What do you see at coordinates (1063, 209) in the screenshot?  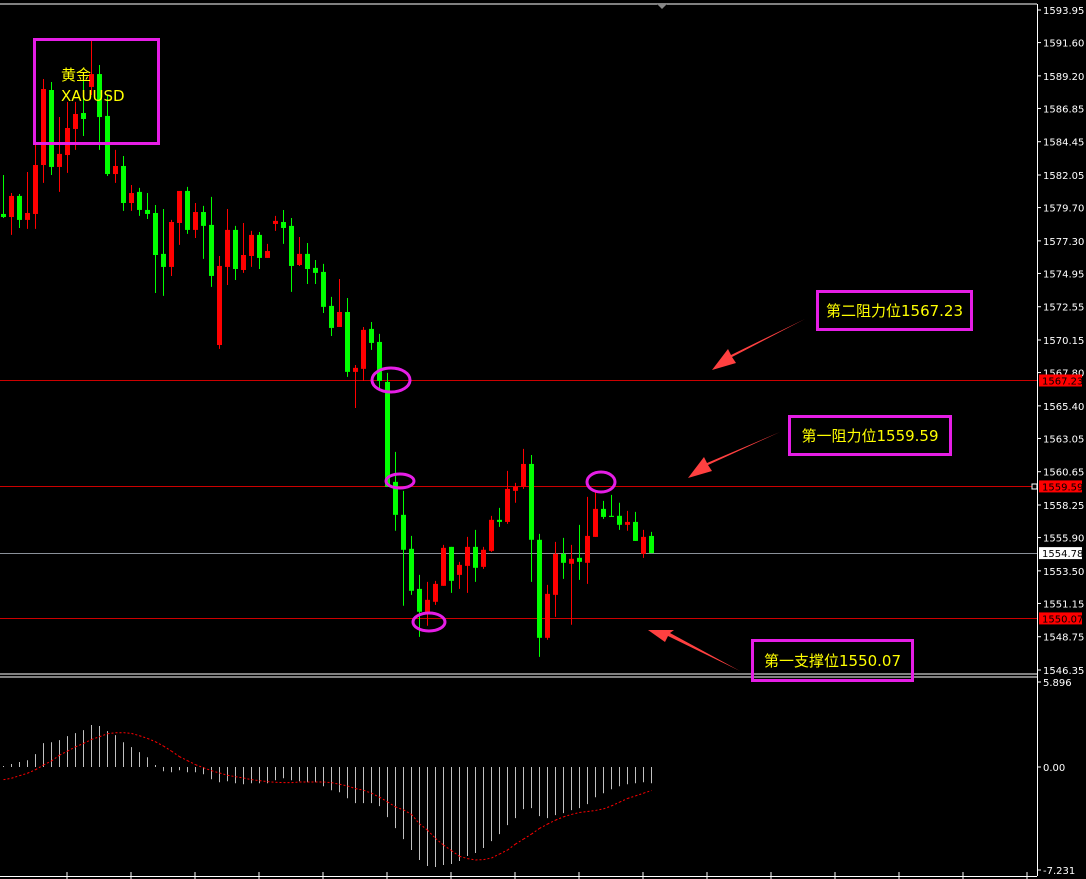 I see `price-tick-label: 1579.70` at bounding box center [1063, 209].